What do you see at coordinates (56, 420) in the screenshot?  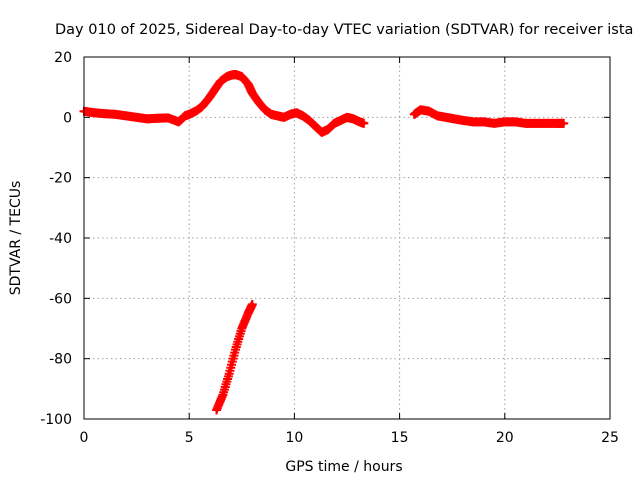 I see `y-tick-label: -100` at bounding box center [56, 420].